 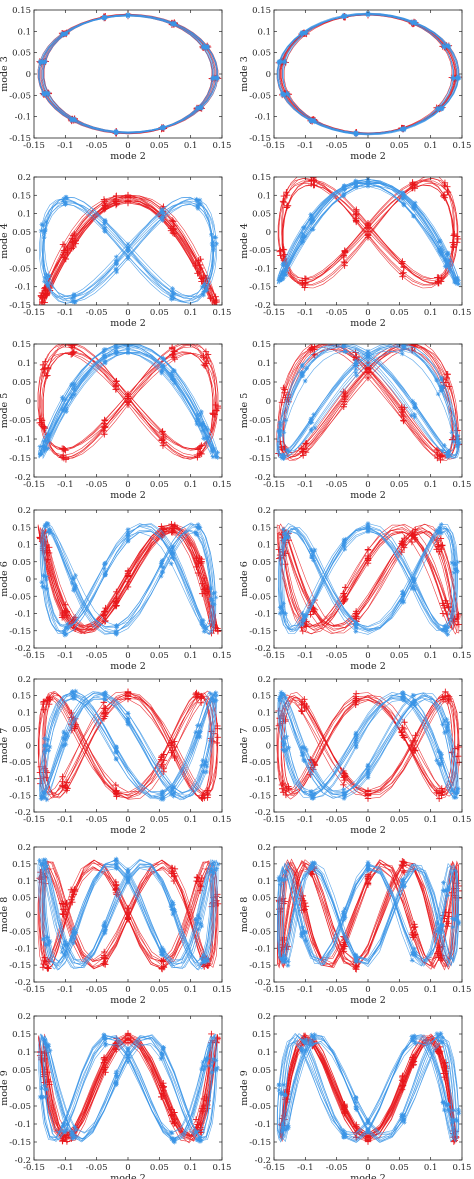 I want to click on series-red-line, so click(x=368, y=579).